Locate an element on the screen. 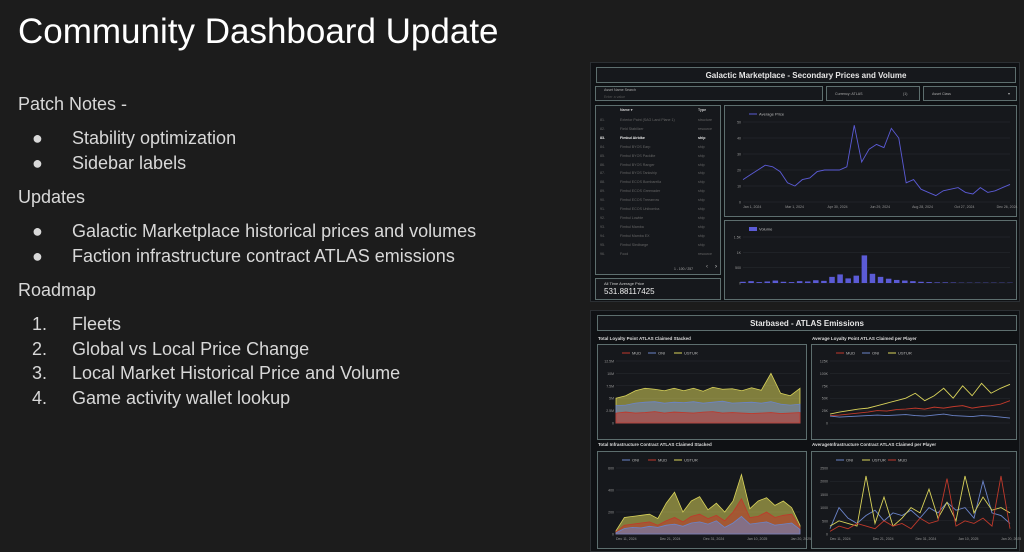  y-tick-label: 1000 is located at coordinates (824, 508).